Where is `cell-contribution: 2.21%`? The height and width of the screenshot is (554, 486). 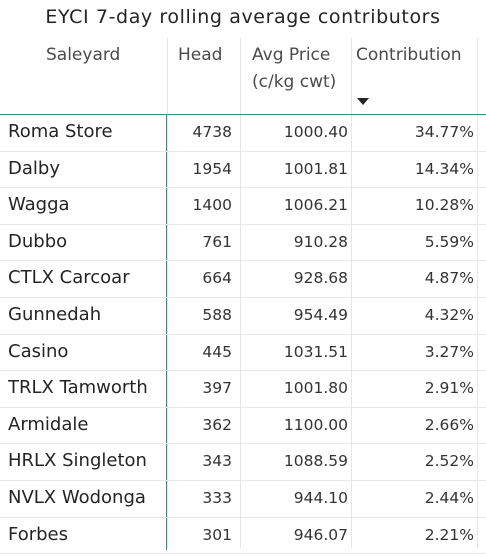 cell-contribution: 2.21% is located at coordinates (449, 534).